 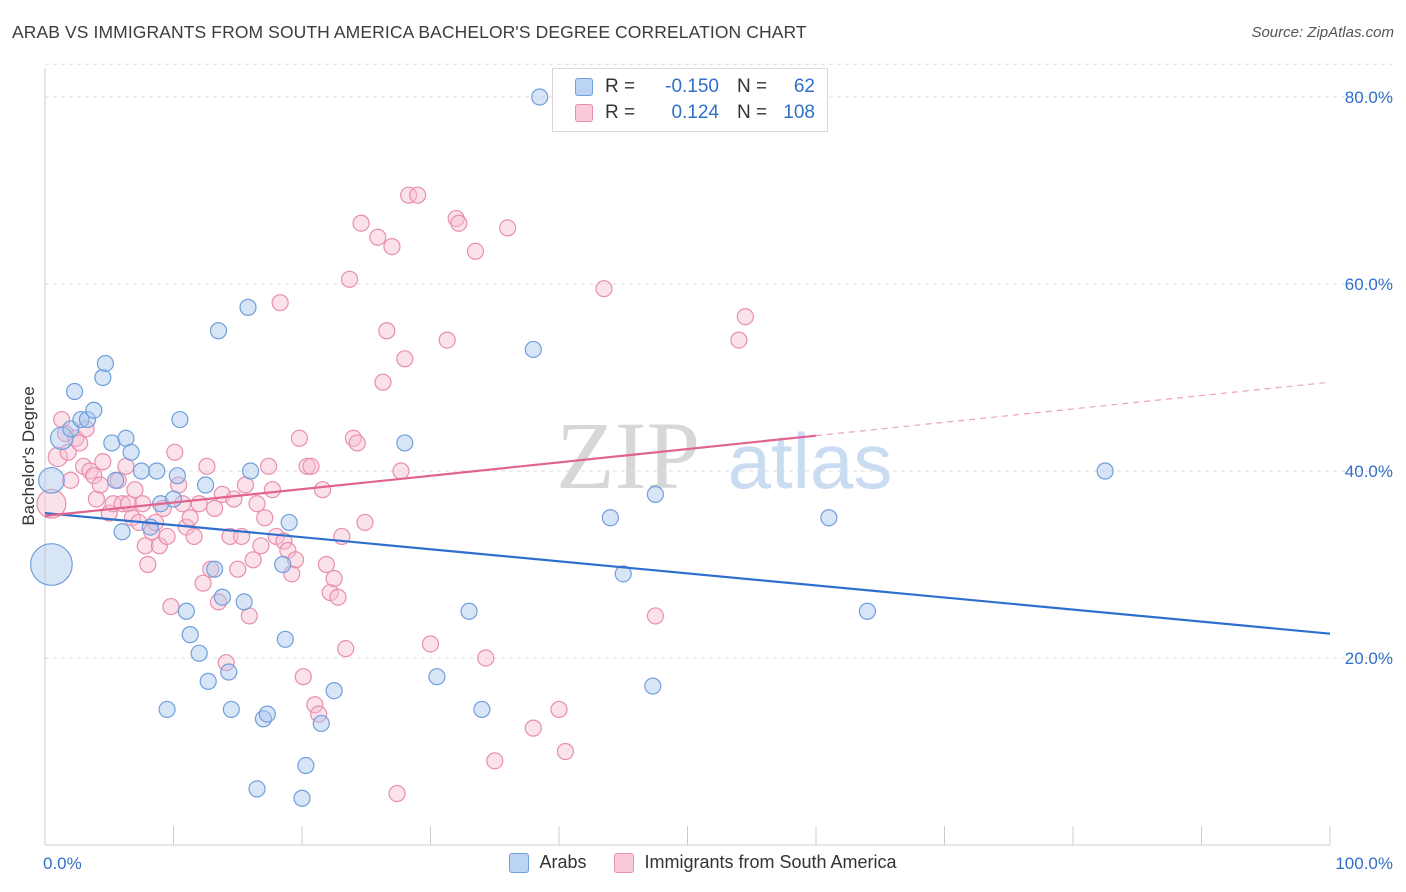 What do you see at coordinates (690, 100) in the screenshot?
I see `stats-legend: R = -0.150 N = 62 R = 0.124 N = 108` at bounding box center [690, 100].